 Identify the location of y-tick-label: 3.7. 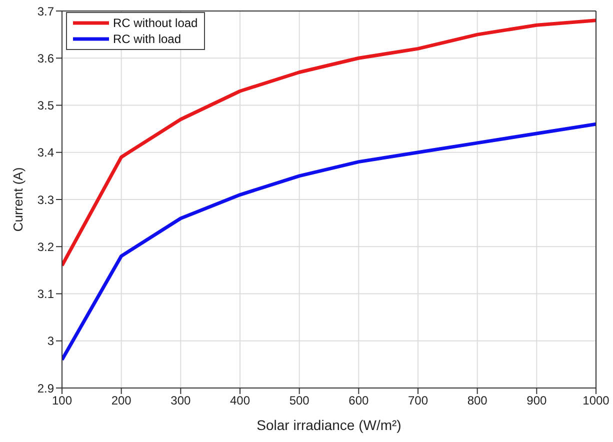
(45, 11).